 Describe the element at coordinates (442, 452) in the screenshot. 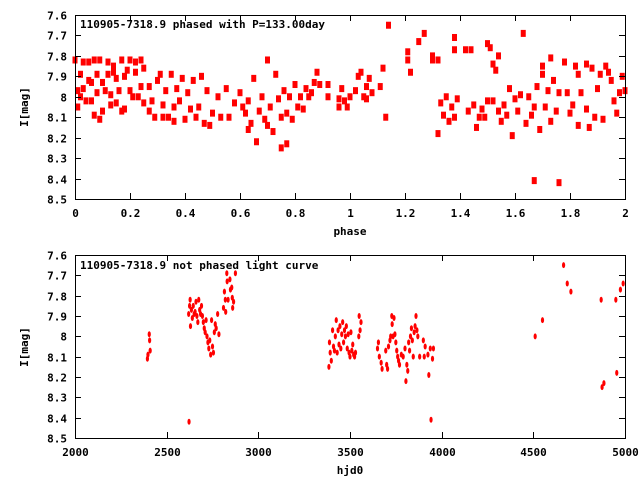

I see `x-tick-label: 4000` at that location.